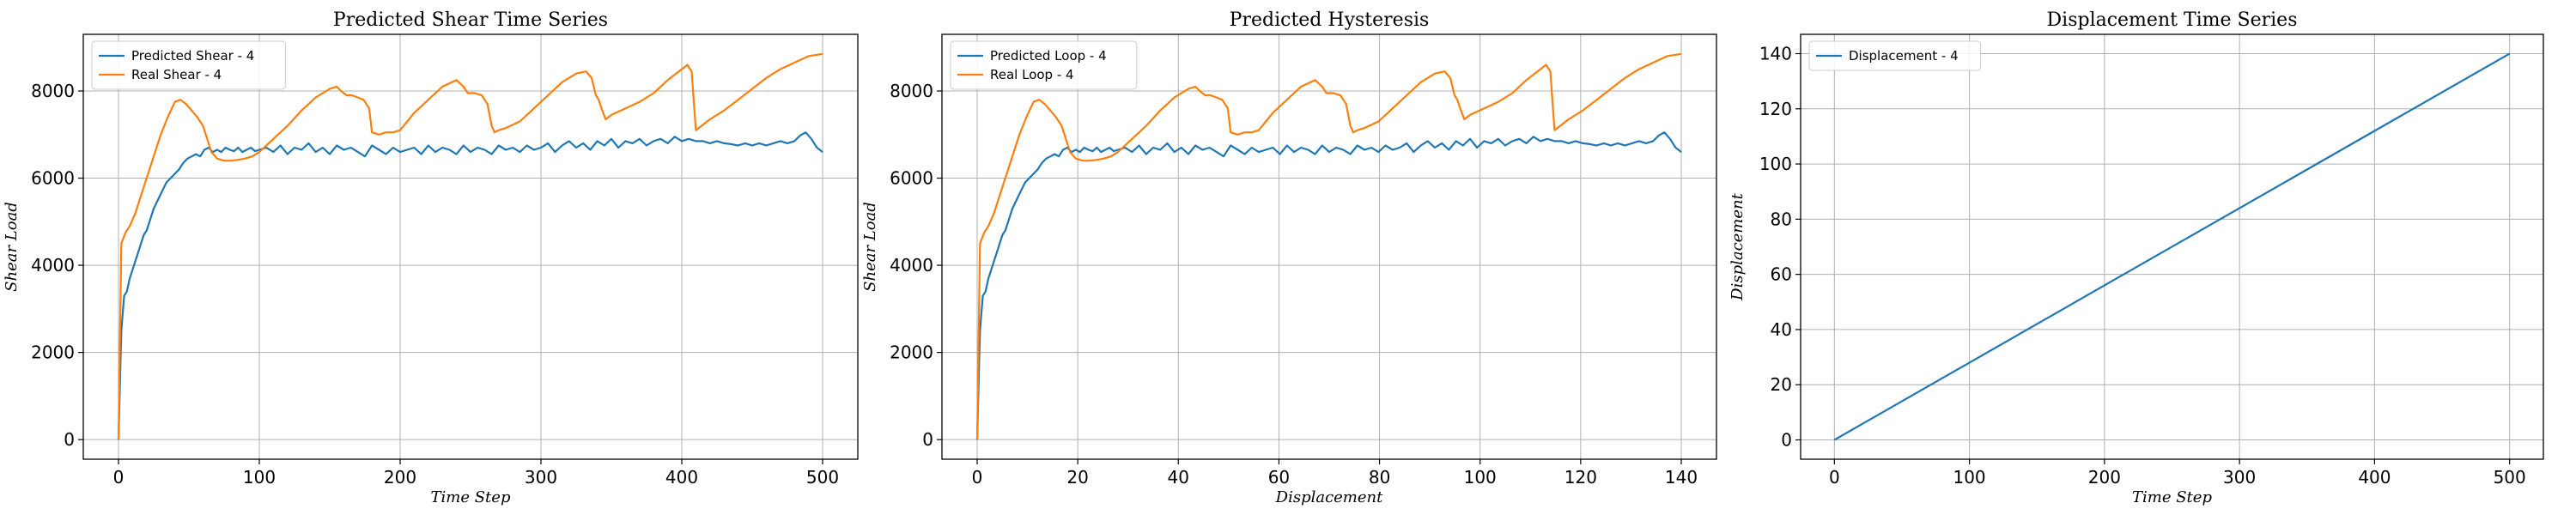 This screenshot has width=2576, height=515. What do you see at coordinates (1049, 56) in the screenshot?
I see `legend-label: Predicted Loop - 4` at bounding box center [1049, 56].